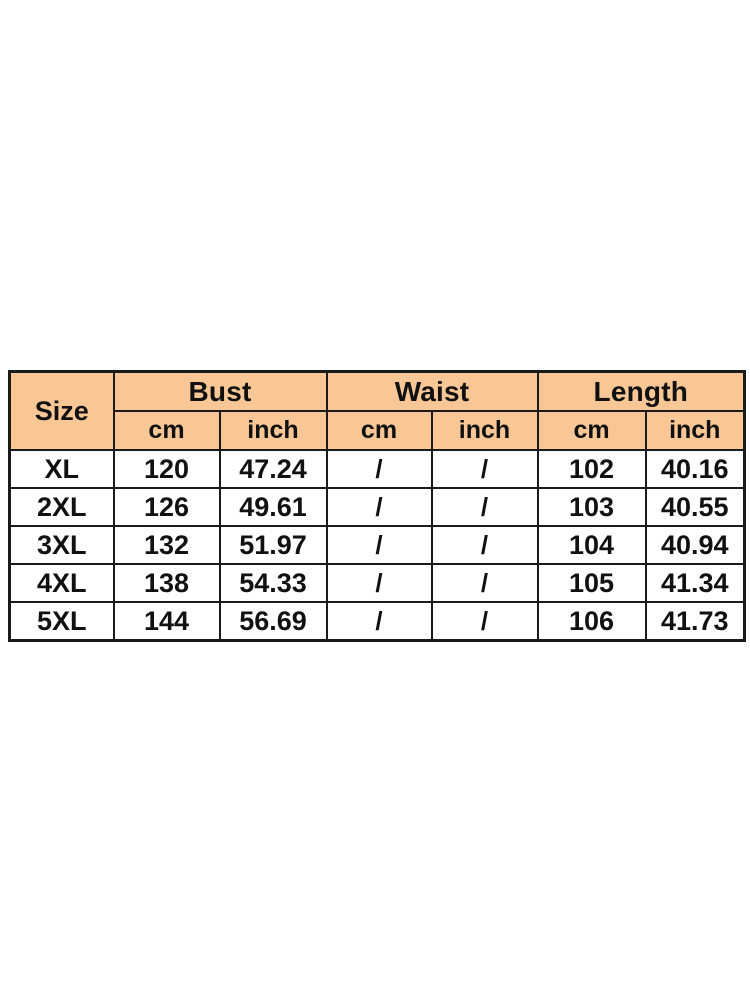 The image size is (750, 1000). I want to click on unit-header-length-inch: inch, so click(695, 430).